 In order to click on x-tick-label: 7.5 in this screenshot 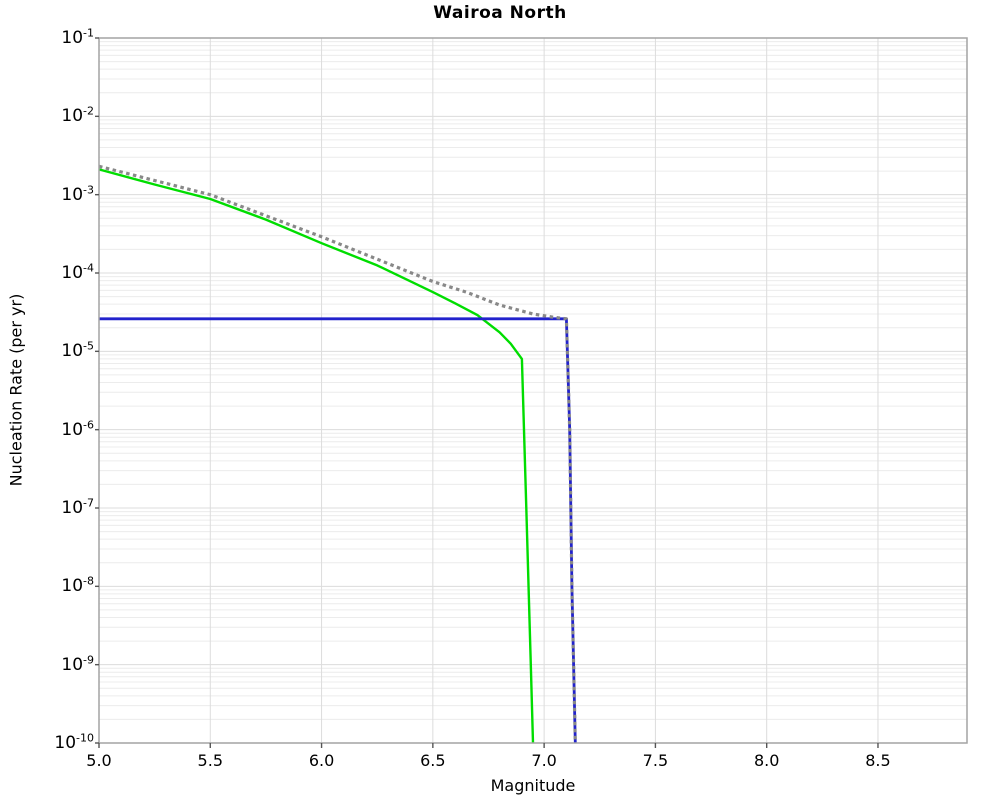, I will do `click(655, 760)`.